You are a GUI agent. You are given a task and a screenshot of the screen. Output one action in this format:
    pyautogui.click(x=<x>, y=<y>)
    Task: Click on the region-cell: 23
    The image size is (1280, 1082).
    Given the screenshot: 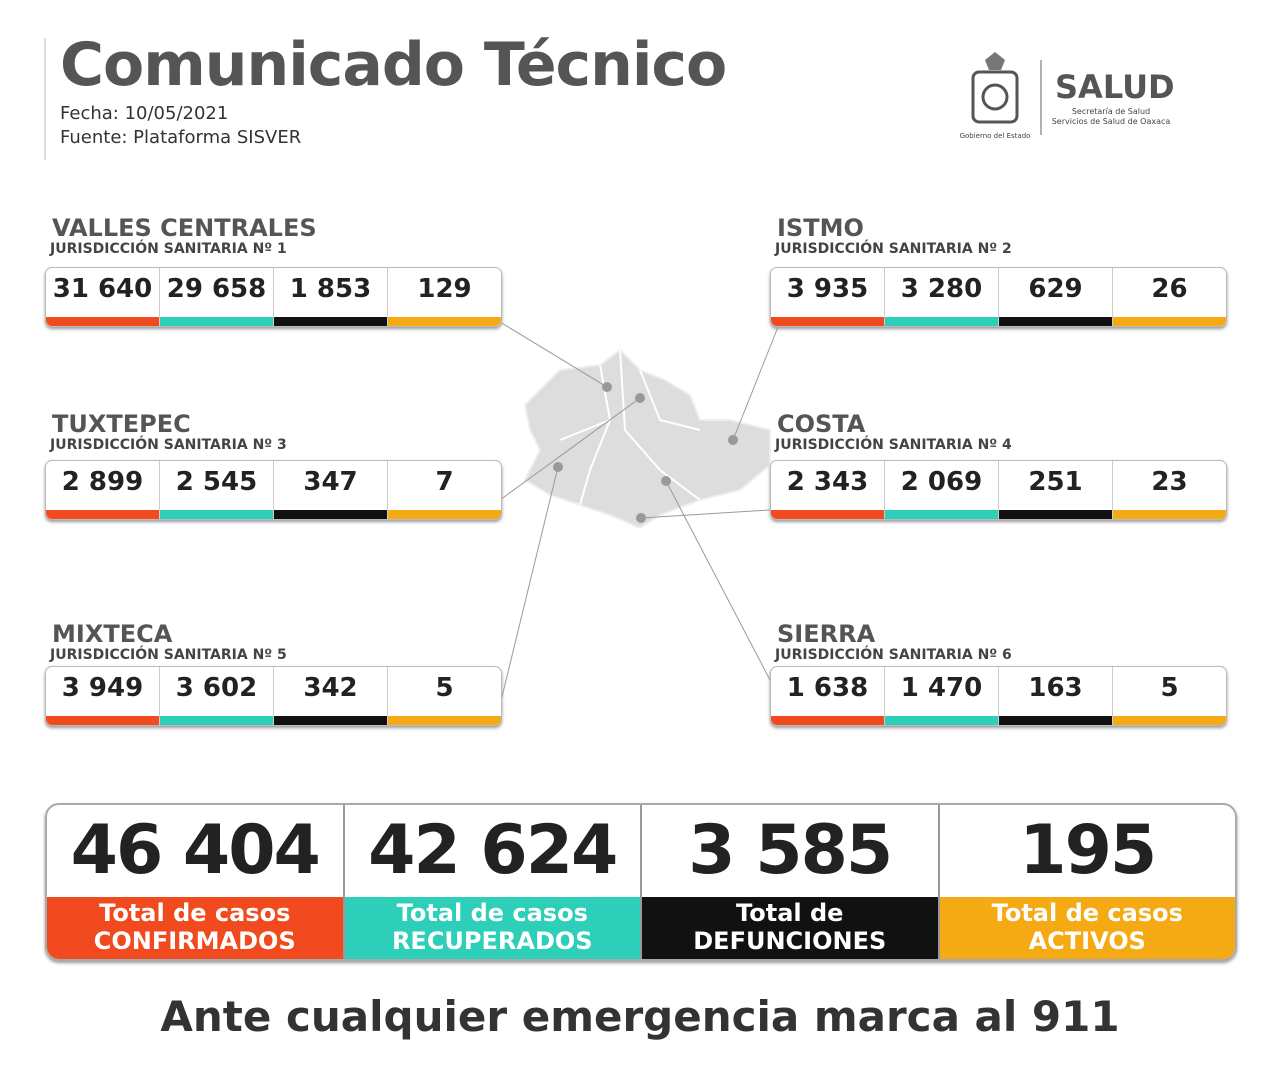 What is the action you would take?
    pyautogui.click(x=1169, y=490)
    